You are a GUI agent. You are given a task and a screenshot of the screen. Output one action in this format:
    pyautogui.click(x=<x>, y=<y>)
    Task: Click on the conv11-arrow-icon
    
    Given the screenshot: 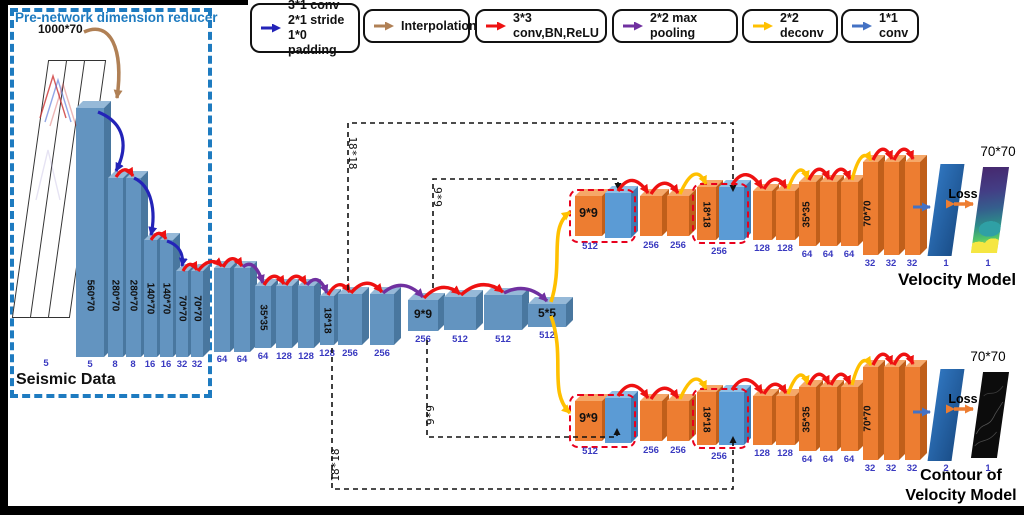 What is the action you would take?
    pyautogui.click(x=862, y=26)
    